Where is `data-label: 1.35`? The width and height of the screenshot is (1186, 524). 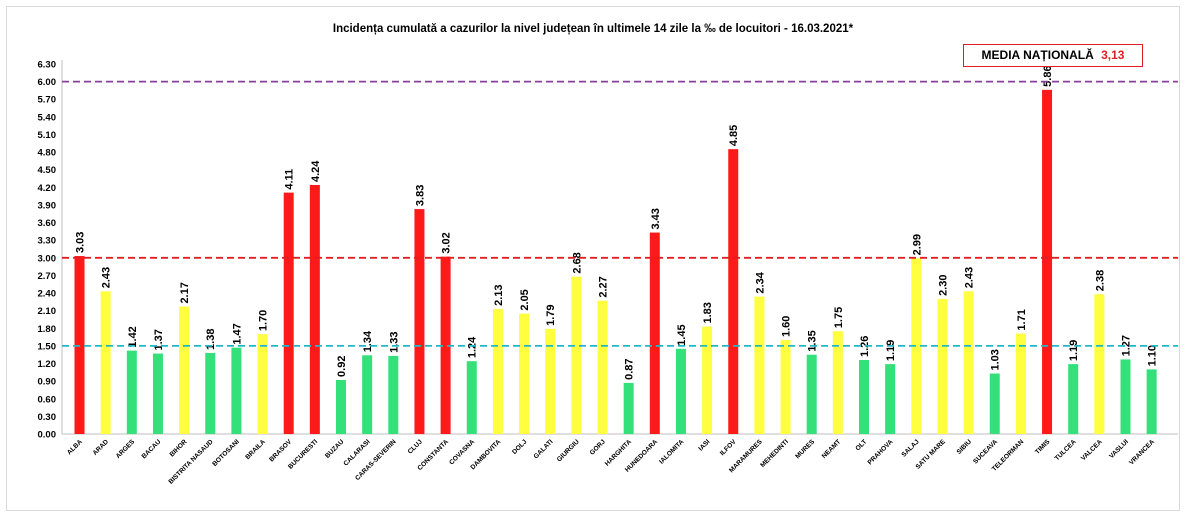
data-label: 1.35 is located at coordinates (813, 340).